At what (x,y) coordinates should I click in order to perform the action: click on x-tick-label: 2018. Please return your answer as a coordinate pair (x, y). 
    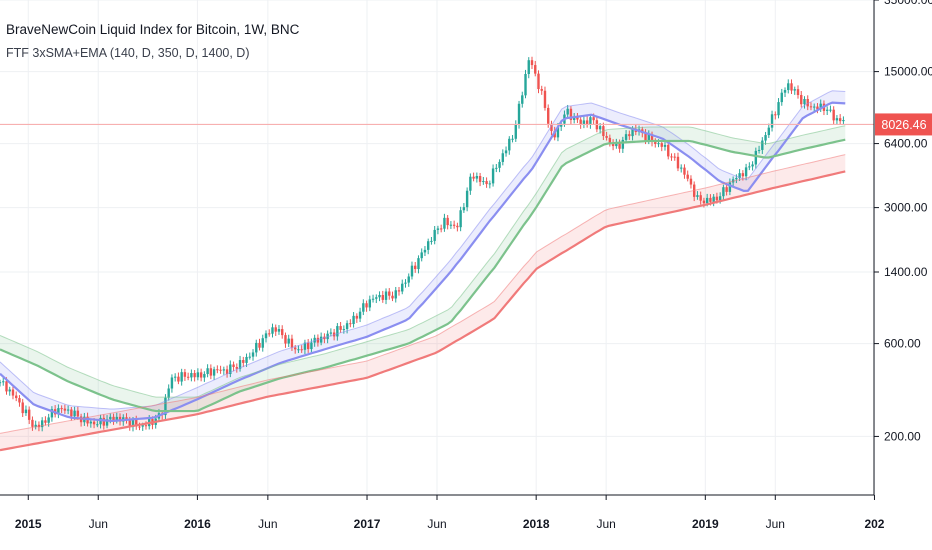
    Looking at the image, I should click on (536, 524).